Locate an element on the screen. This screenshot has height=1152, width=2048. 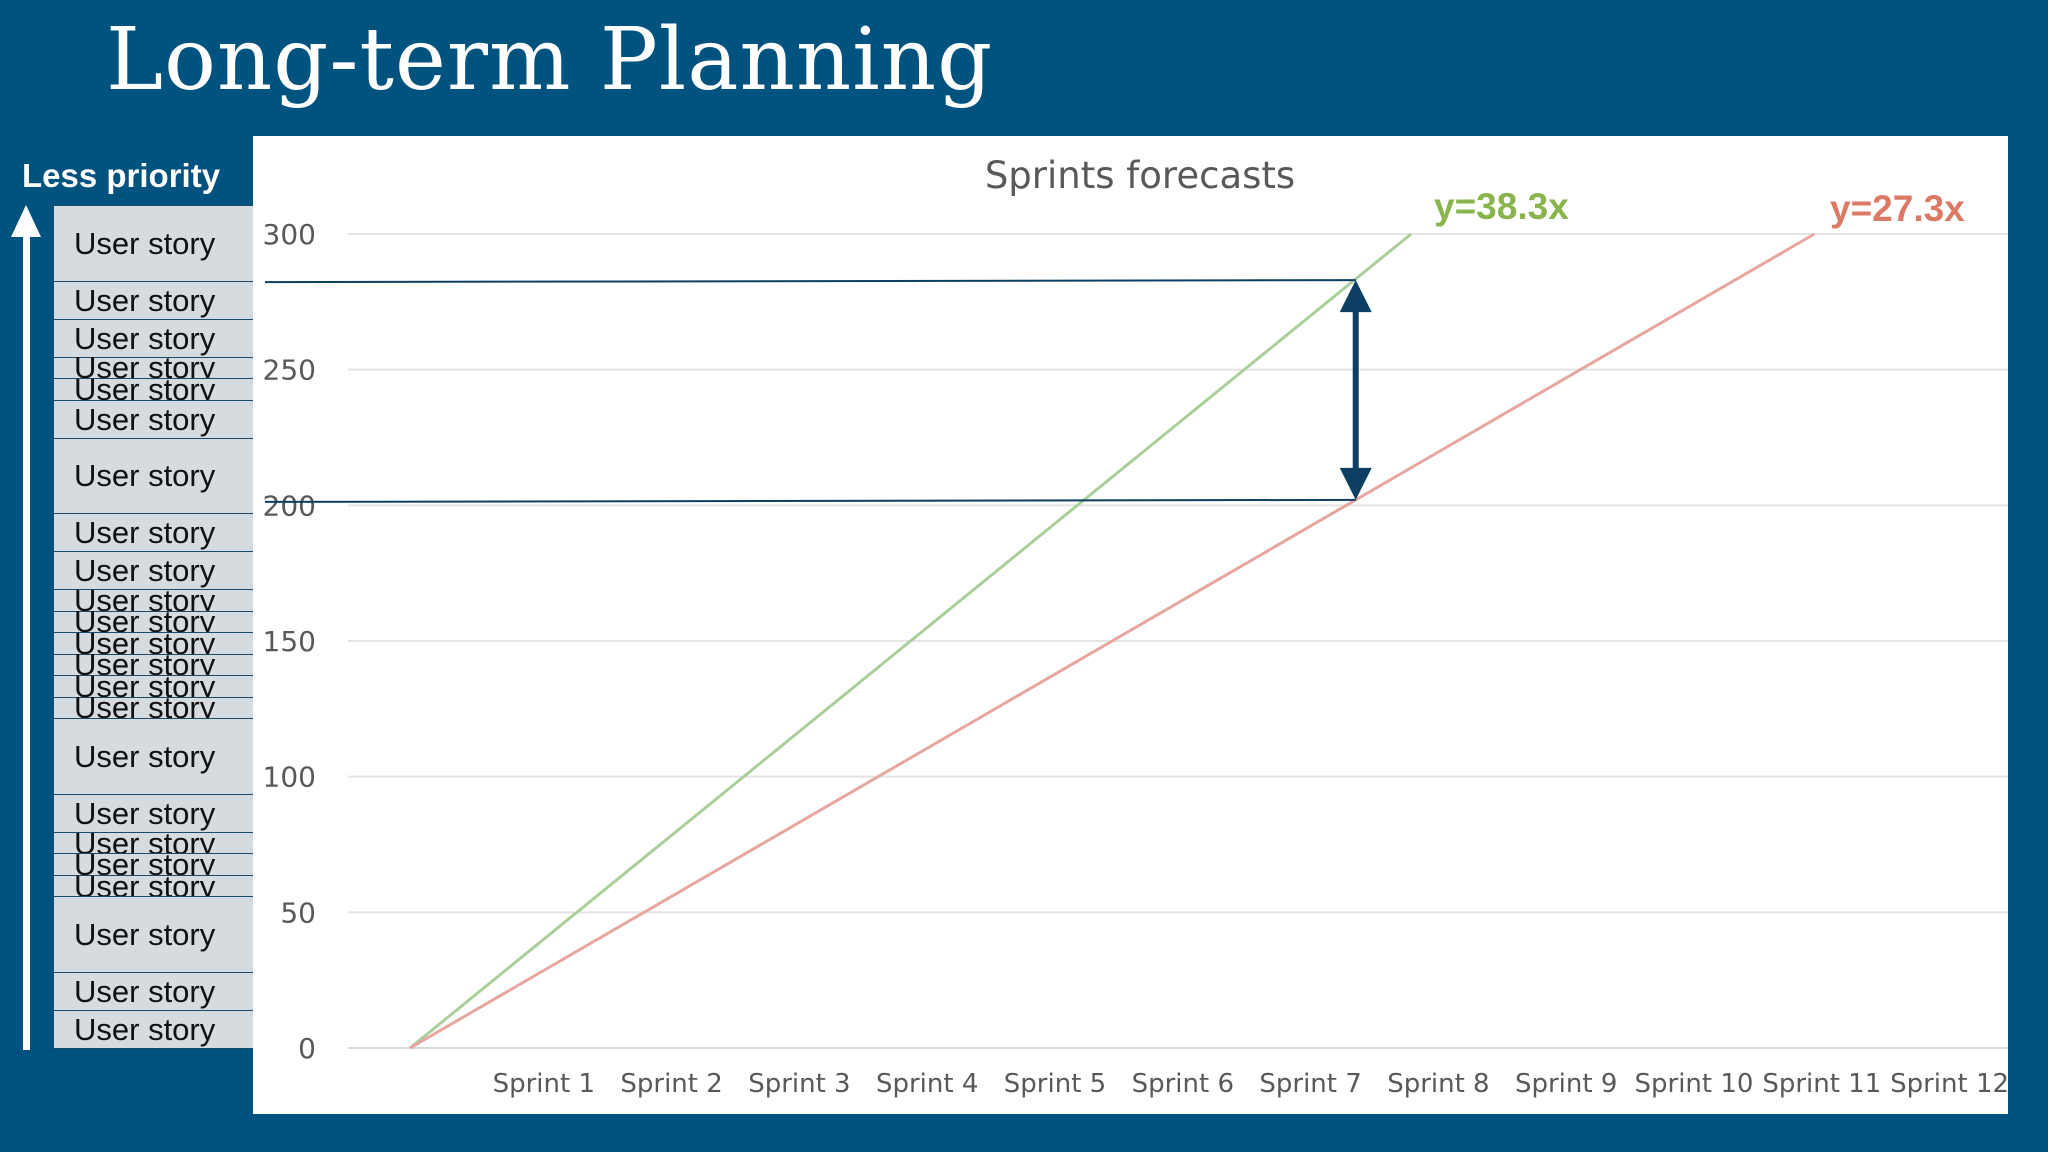
x-tick-label: Sprint 8 is located at coordinates (1438, 1084).